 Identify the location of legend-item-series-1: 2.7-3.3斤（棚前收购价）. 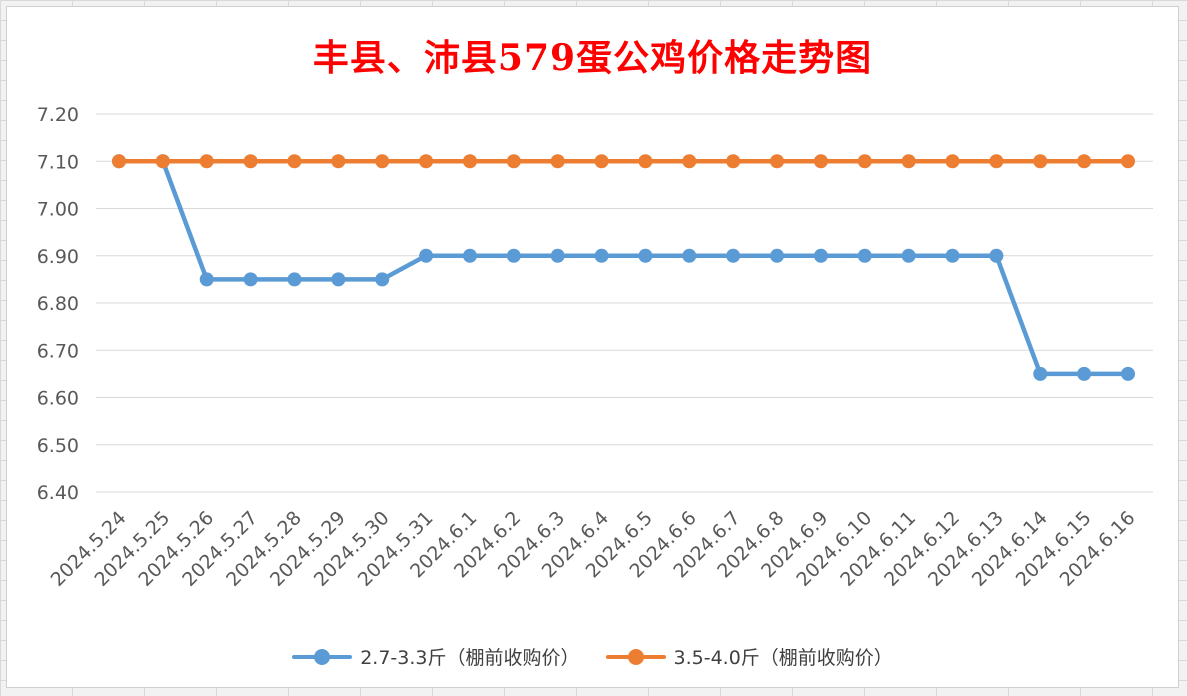
(436, 656).